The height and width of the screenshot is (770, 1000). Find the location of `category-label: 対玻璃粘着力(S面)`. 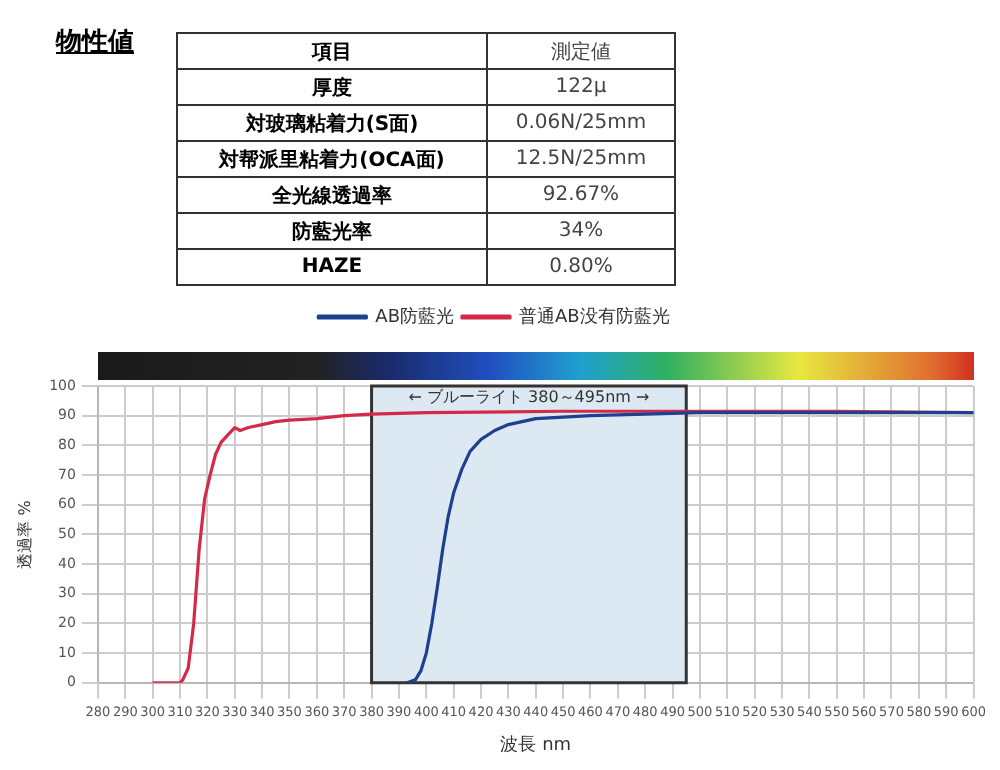

category-label: 対玻璃粘着力(S面) is located at coordinates (332, 123).